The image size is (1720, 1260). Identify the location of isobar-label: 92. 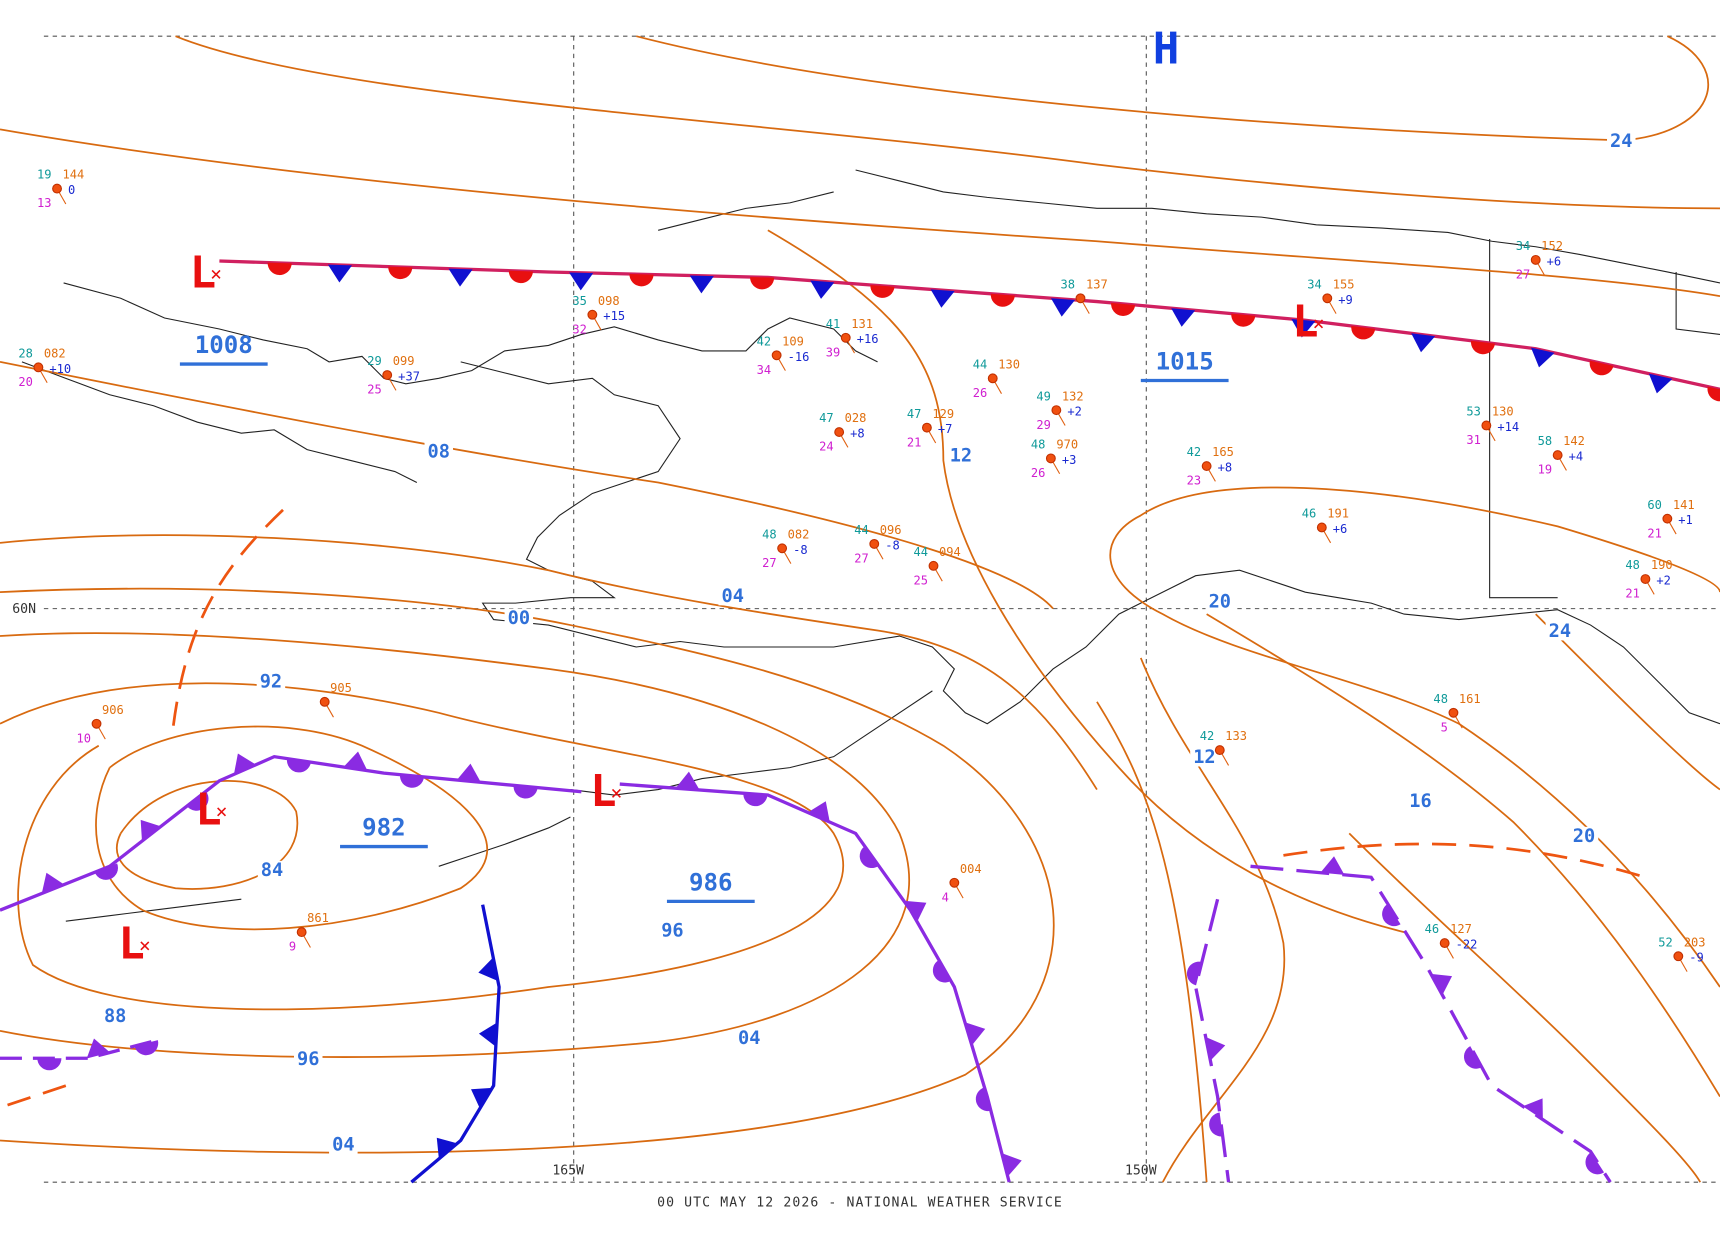
(271, 682).